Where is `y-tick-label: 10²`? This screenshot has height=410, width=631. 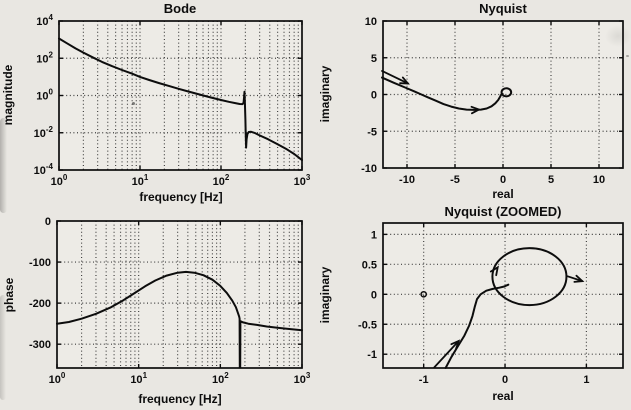 y-tick-label: 10² is located at coordinates (44, 57).